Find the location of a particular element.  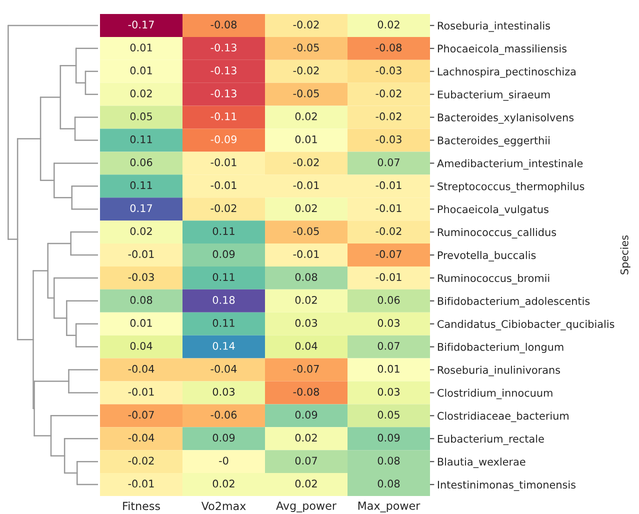

y-tick-label: Lachnospira_pectinoschiza is located at coordinates (507, 72).